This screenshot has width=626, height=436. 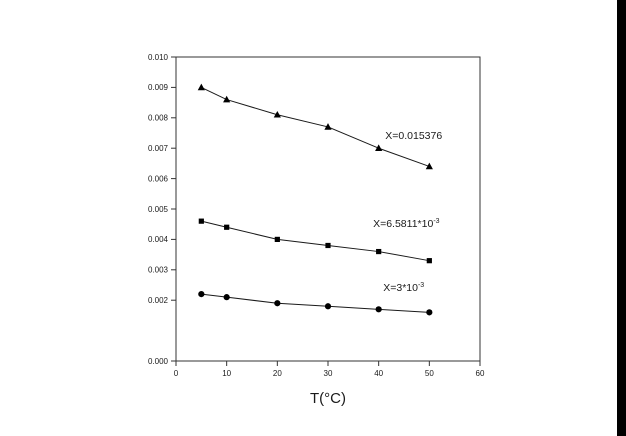 What do you see at coordinates (158, 87) in the screenshot?
I see `y-axis-tick-label: 0.009` at bounding box center [158, 87].